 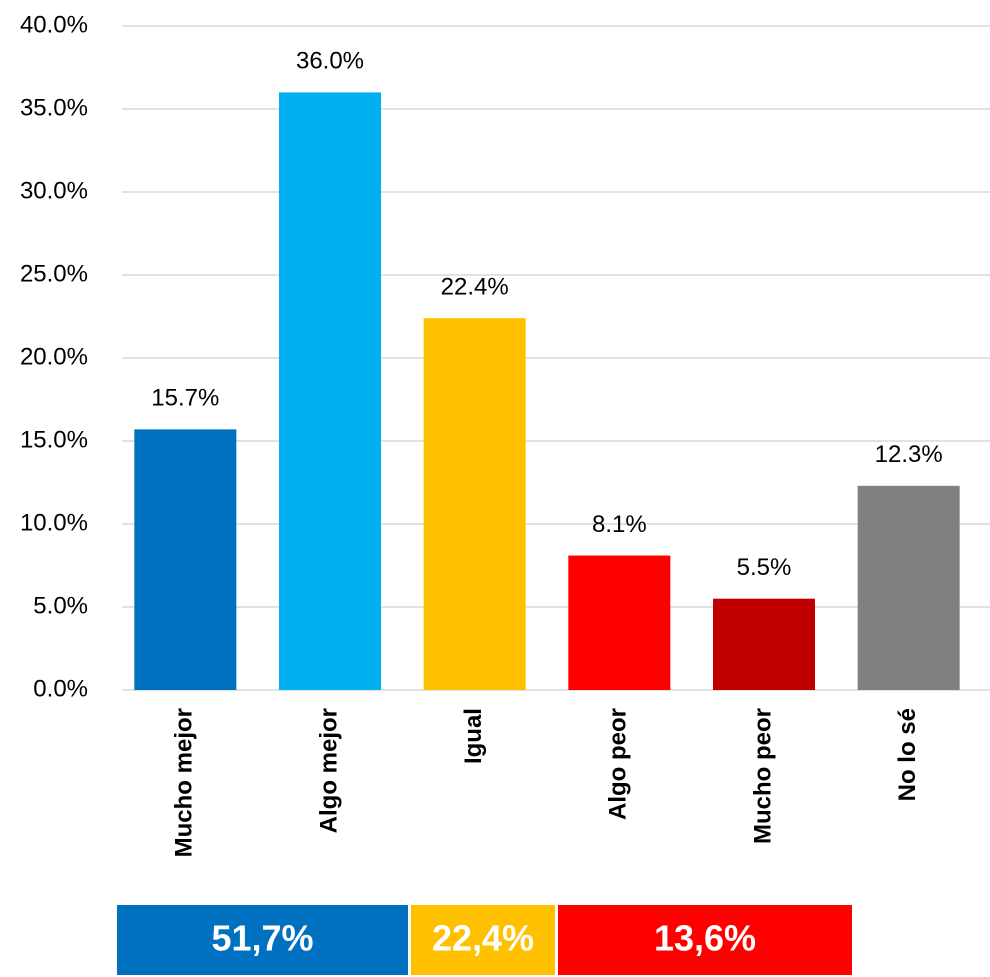 I want to click on x-tick-label: Algo peor, so click(x=618, y=764).